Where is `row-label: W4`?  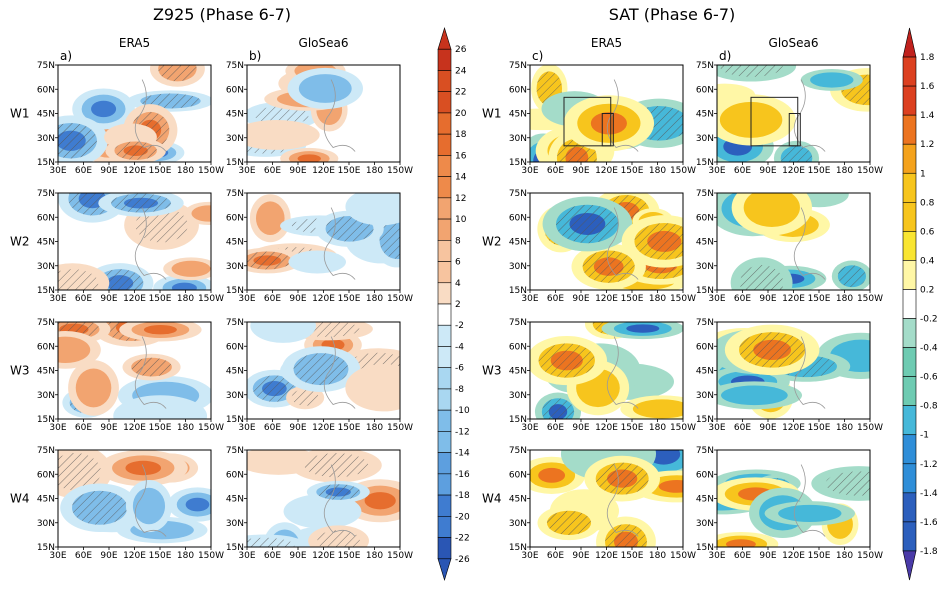 row-label: W4 is located at coordinates (20, 499).